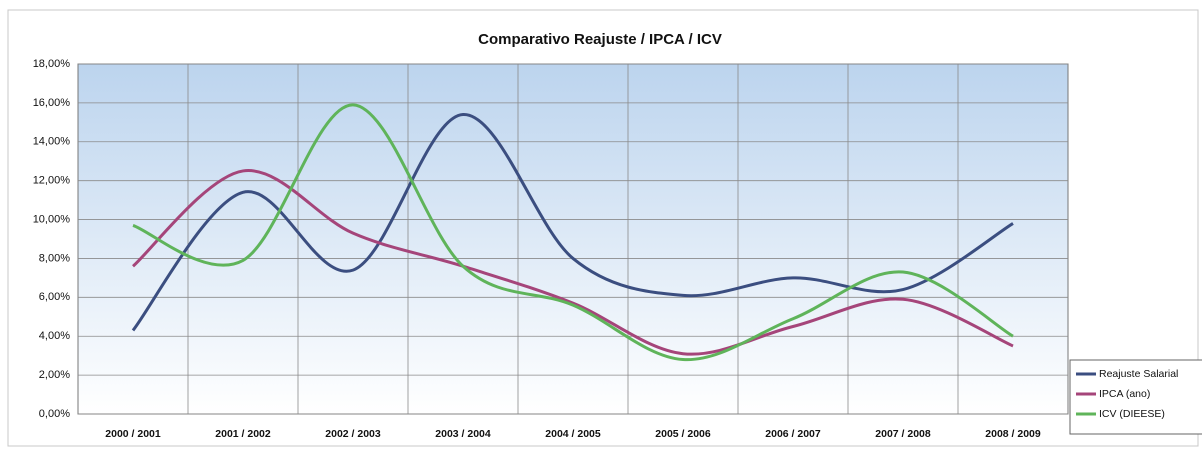 This screenshot has width=1202, height=450. I want to click on legend-label: ICV (DIEESE), so click(1132, 414).